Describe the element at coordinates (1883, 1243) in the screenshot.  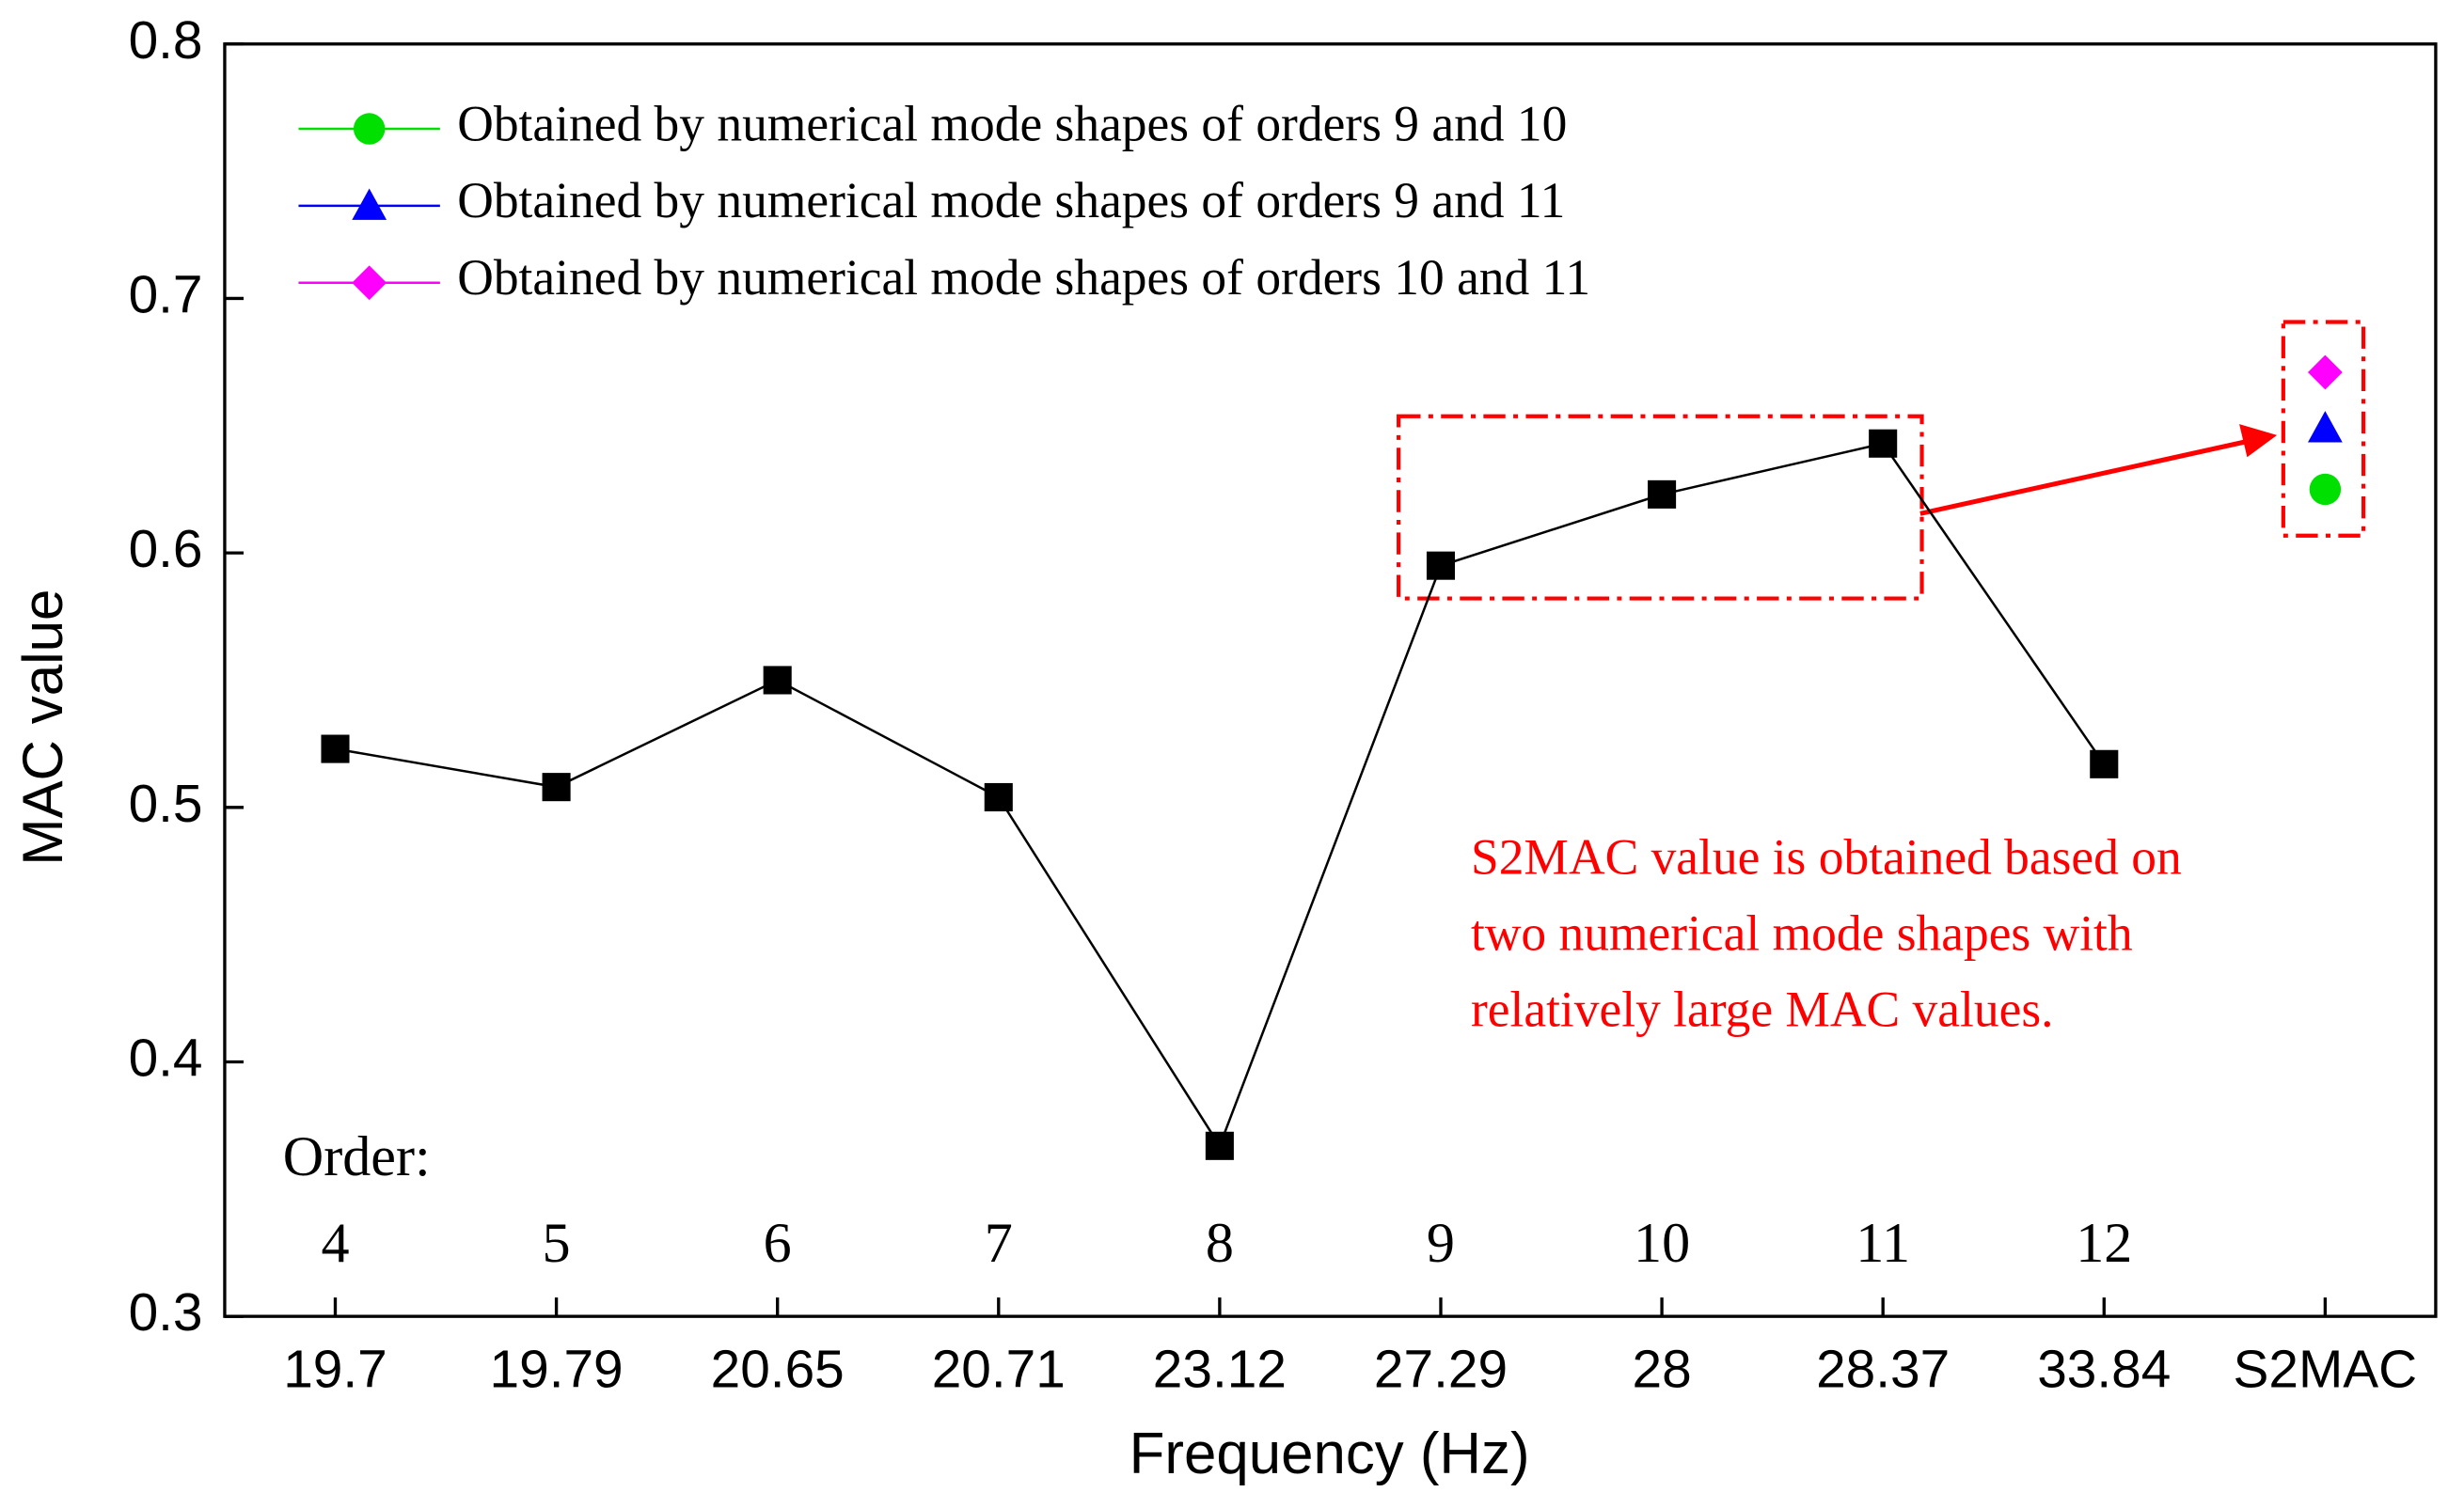
I see `order-number: 11` at that location.